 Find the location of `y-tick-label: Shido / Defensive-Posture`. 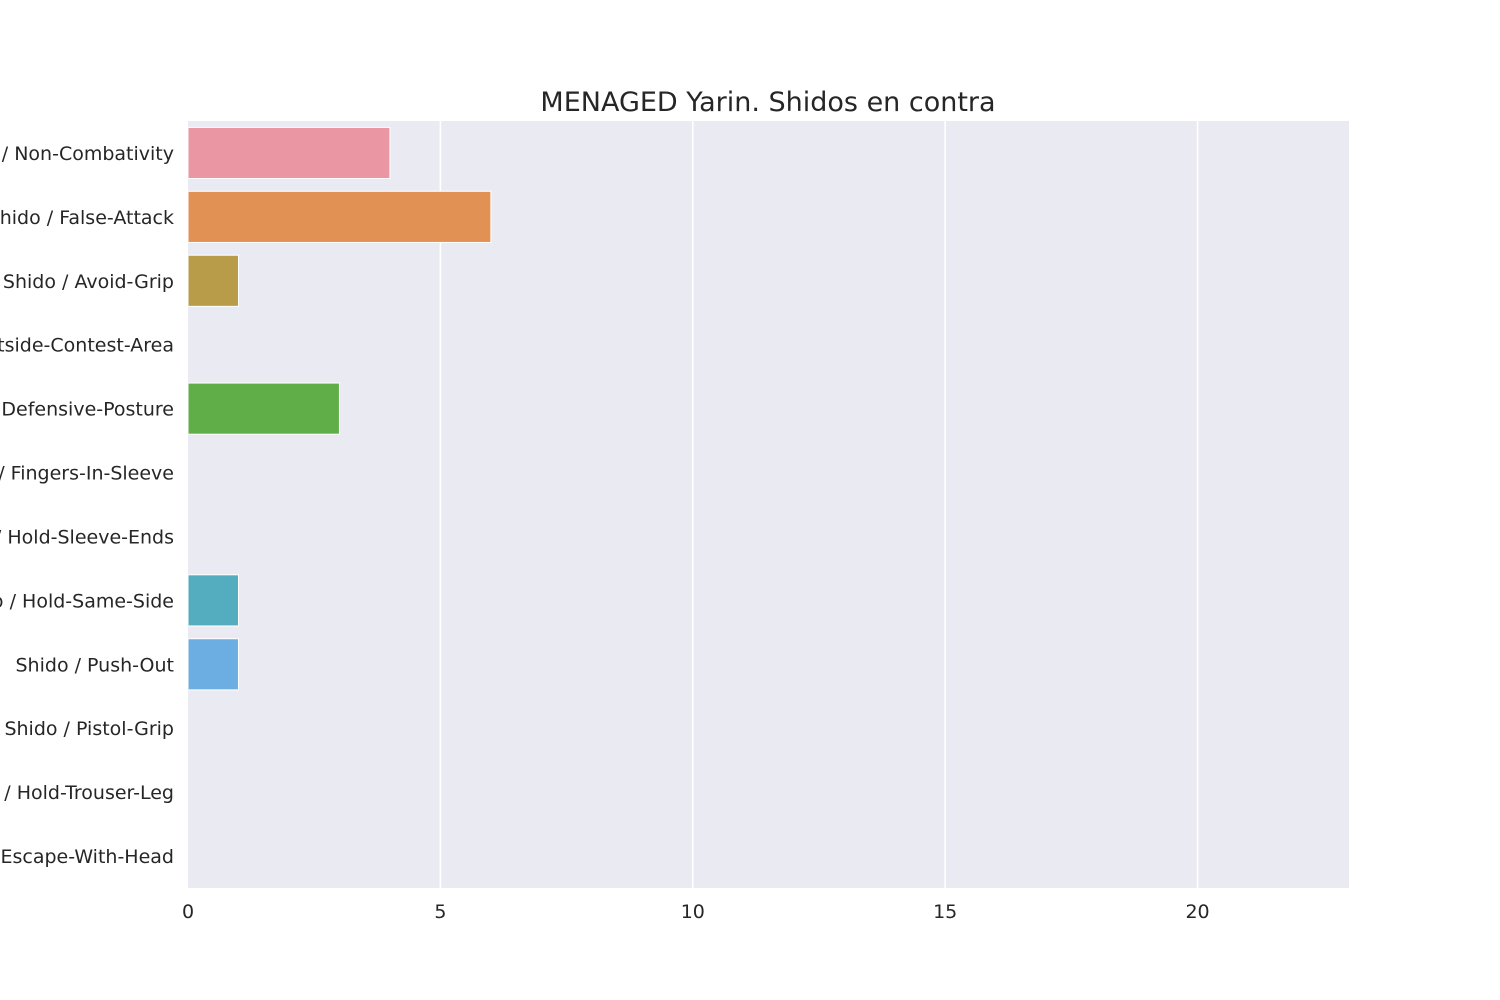

y-tick-label: Shido / Defensive-Posture is located at coordinates (87, 410).